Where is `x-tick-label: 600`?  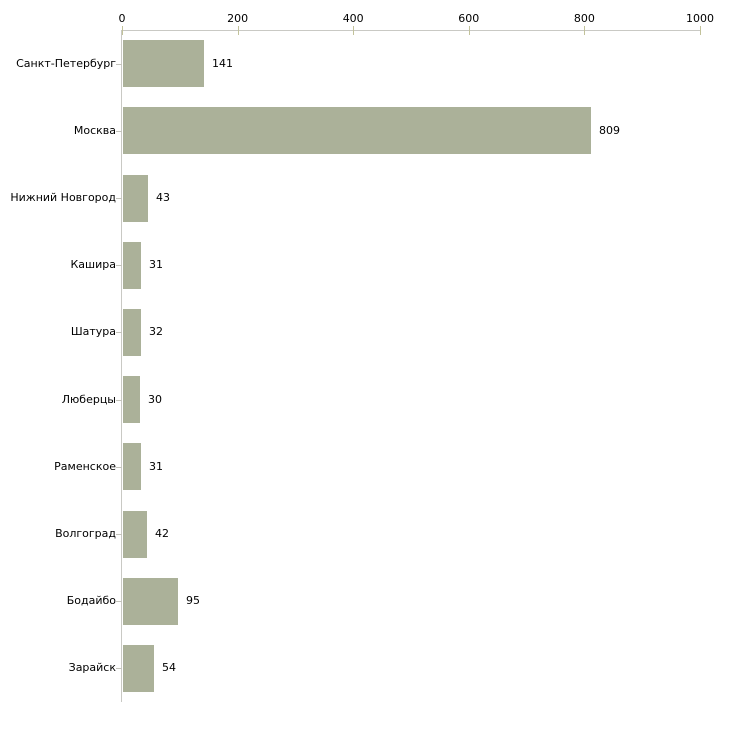
x-tick-label: 600 is located at coordinates (469, 18).